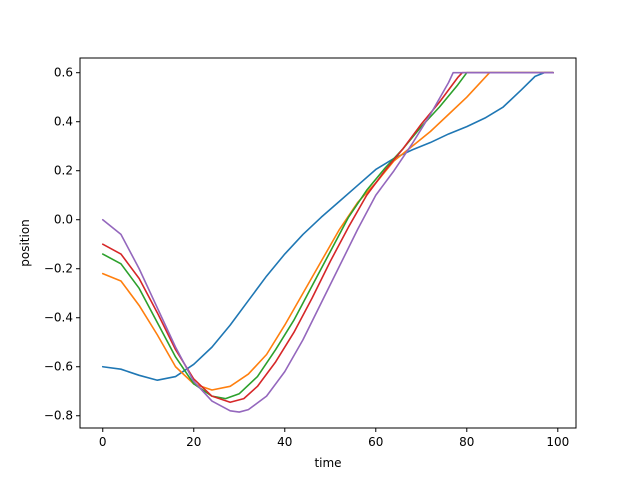 Image resolution: width=640 pixels, height=480 pixels. Describe the element at coordinates (103, 442) in the screenshot. I see `x-tick-label: 0` at that location.